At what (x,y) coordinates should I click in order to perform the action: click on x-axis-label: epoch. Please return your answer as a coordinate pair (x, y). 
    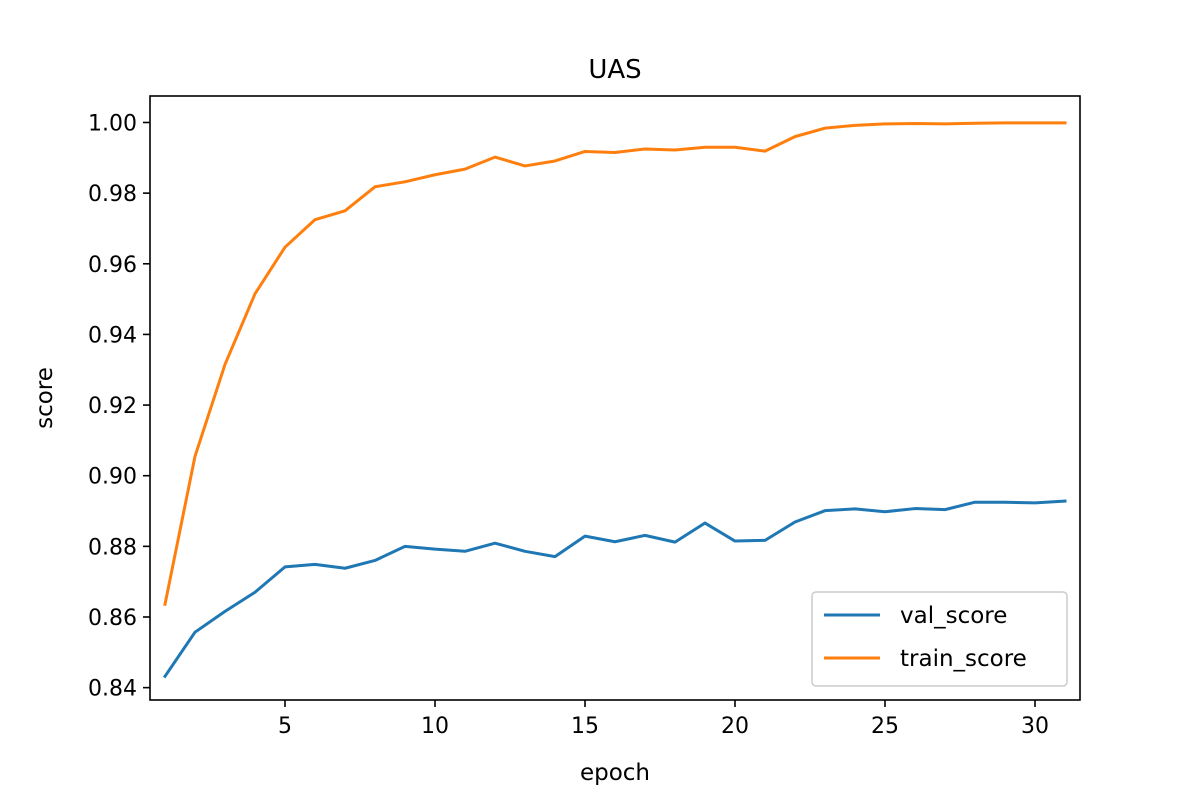
    Looking at the image, I should click on (615, 773).